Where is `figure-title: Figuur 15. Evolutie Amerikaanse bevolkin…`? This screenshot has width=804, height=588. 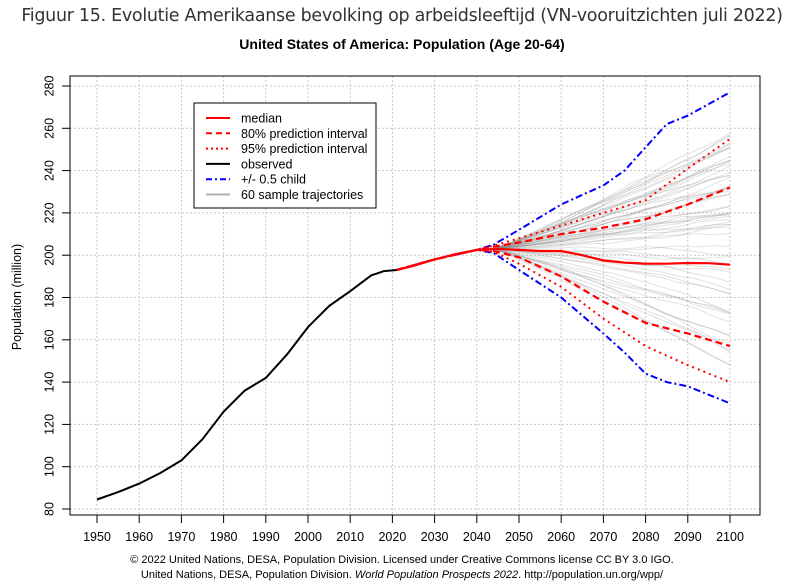
figure-title: Figuur 15. Evolutie Amerikaanse bevolkin… is located at coordinates (402, 16).